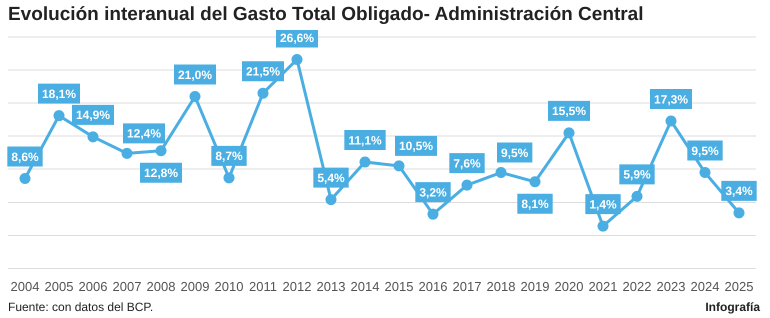 This screenshot has height=318, width=770. What do you see at coordinates (263, 286) in the screenshot?
I see `x-tick-label: 2011` at bounding box center [263, 286].